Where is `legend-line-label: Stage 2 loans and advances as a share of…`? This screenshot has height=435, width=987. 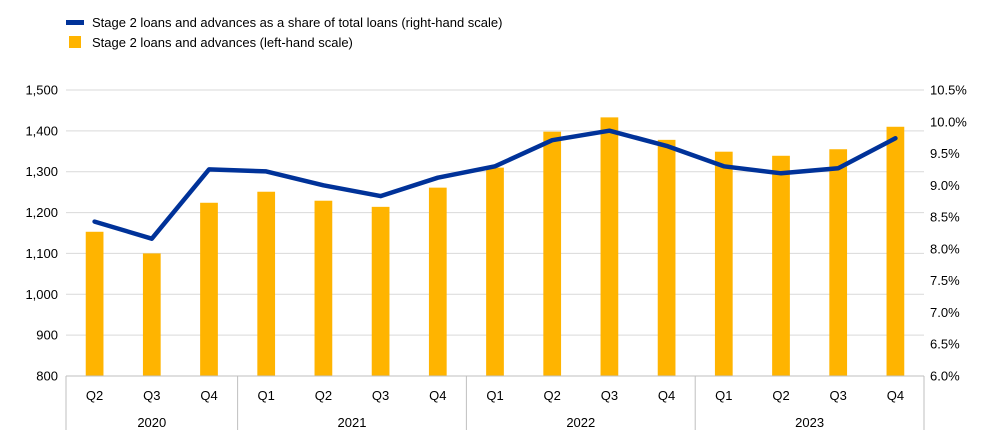 legend-line-label: Stage 2 loans and advances as a share of… is located at coordinates (297, 22).